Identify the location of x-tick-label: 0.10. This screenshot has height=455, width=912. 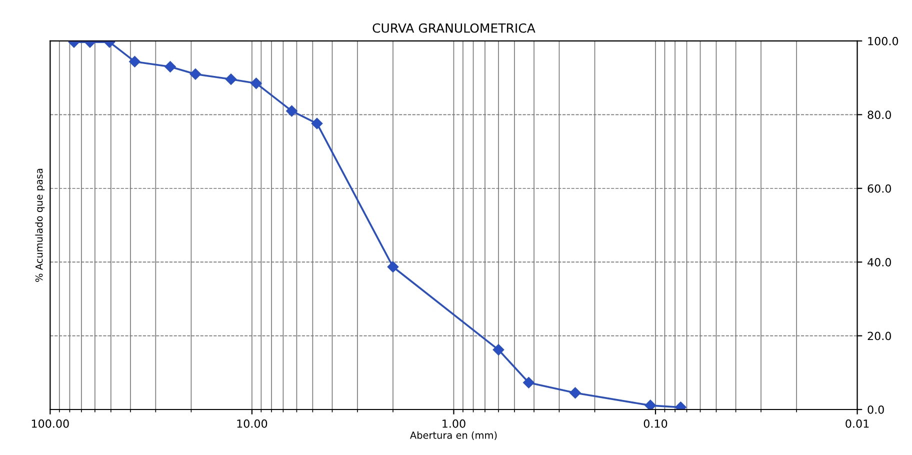
(656, 423).